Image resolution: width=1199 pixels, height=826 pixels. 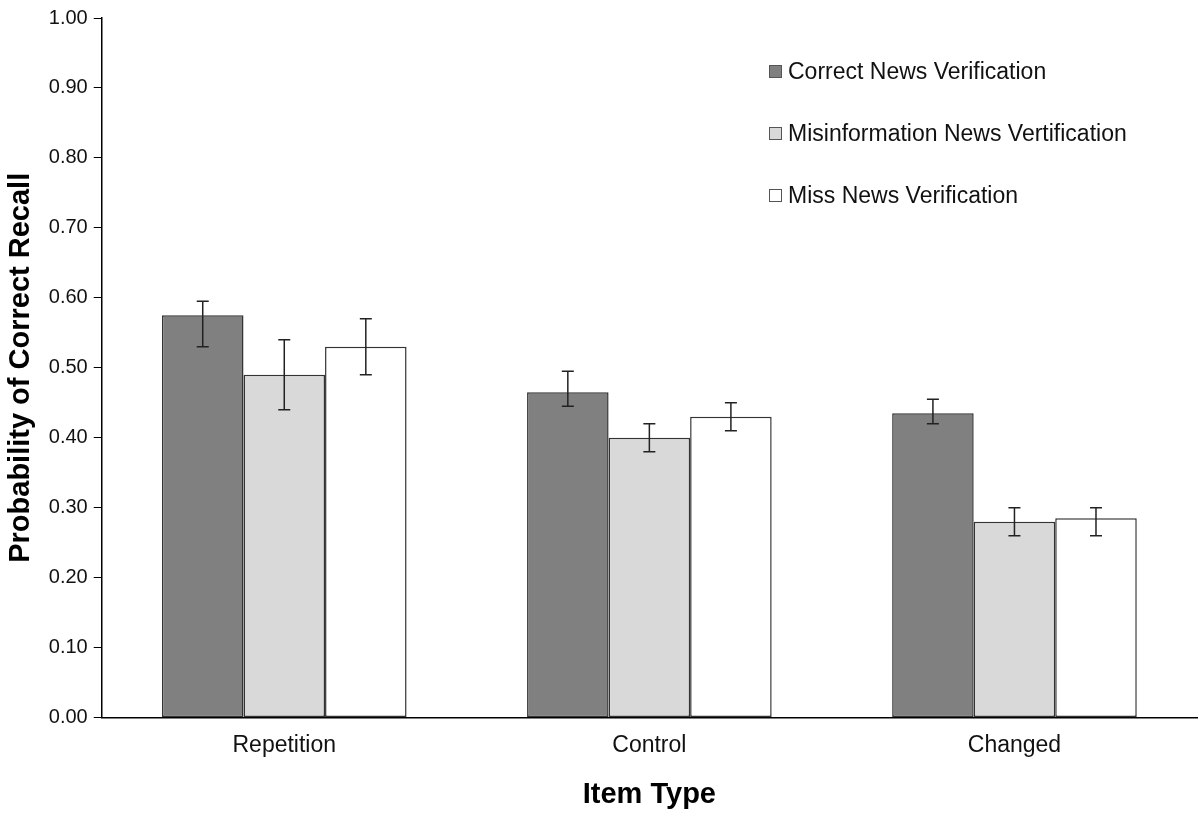 What do you see at coordinates (68, 296) in the screenshot?
I see `y-tick-label: 0.60` at bounding box center [68, 296].